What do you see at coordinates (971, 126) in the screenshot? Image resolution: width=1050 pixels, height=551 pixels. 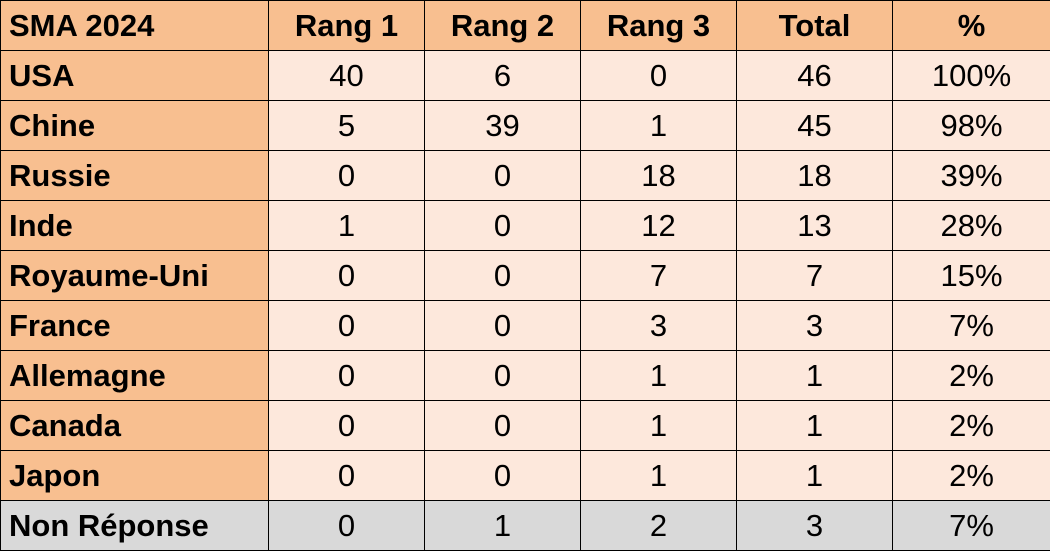 I see `table-cell: 98%` at bounding box center [971, 126].